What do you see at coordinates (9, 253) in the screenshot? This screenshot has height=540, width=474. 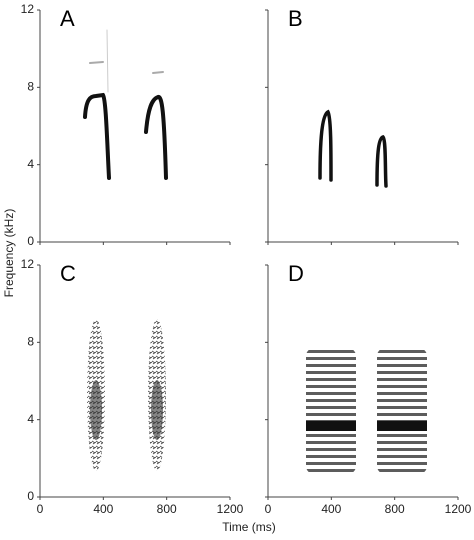 I see `y-axis-label: Frequency (kHz)` at bounding box center [9, 253].